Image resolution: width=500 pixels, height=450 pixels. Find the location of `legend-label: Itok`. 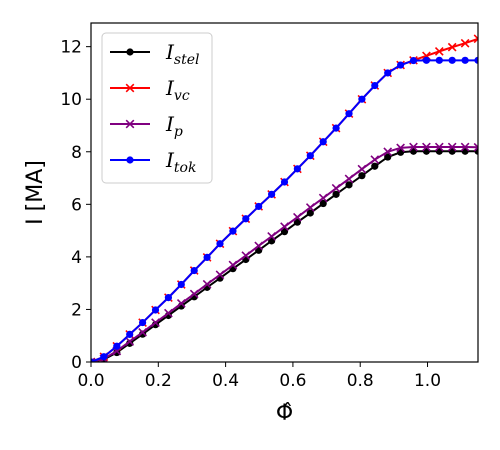

legend-label: Itok is located at coordinates (180, 162).